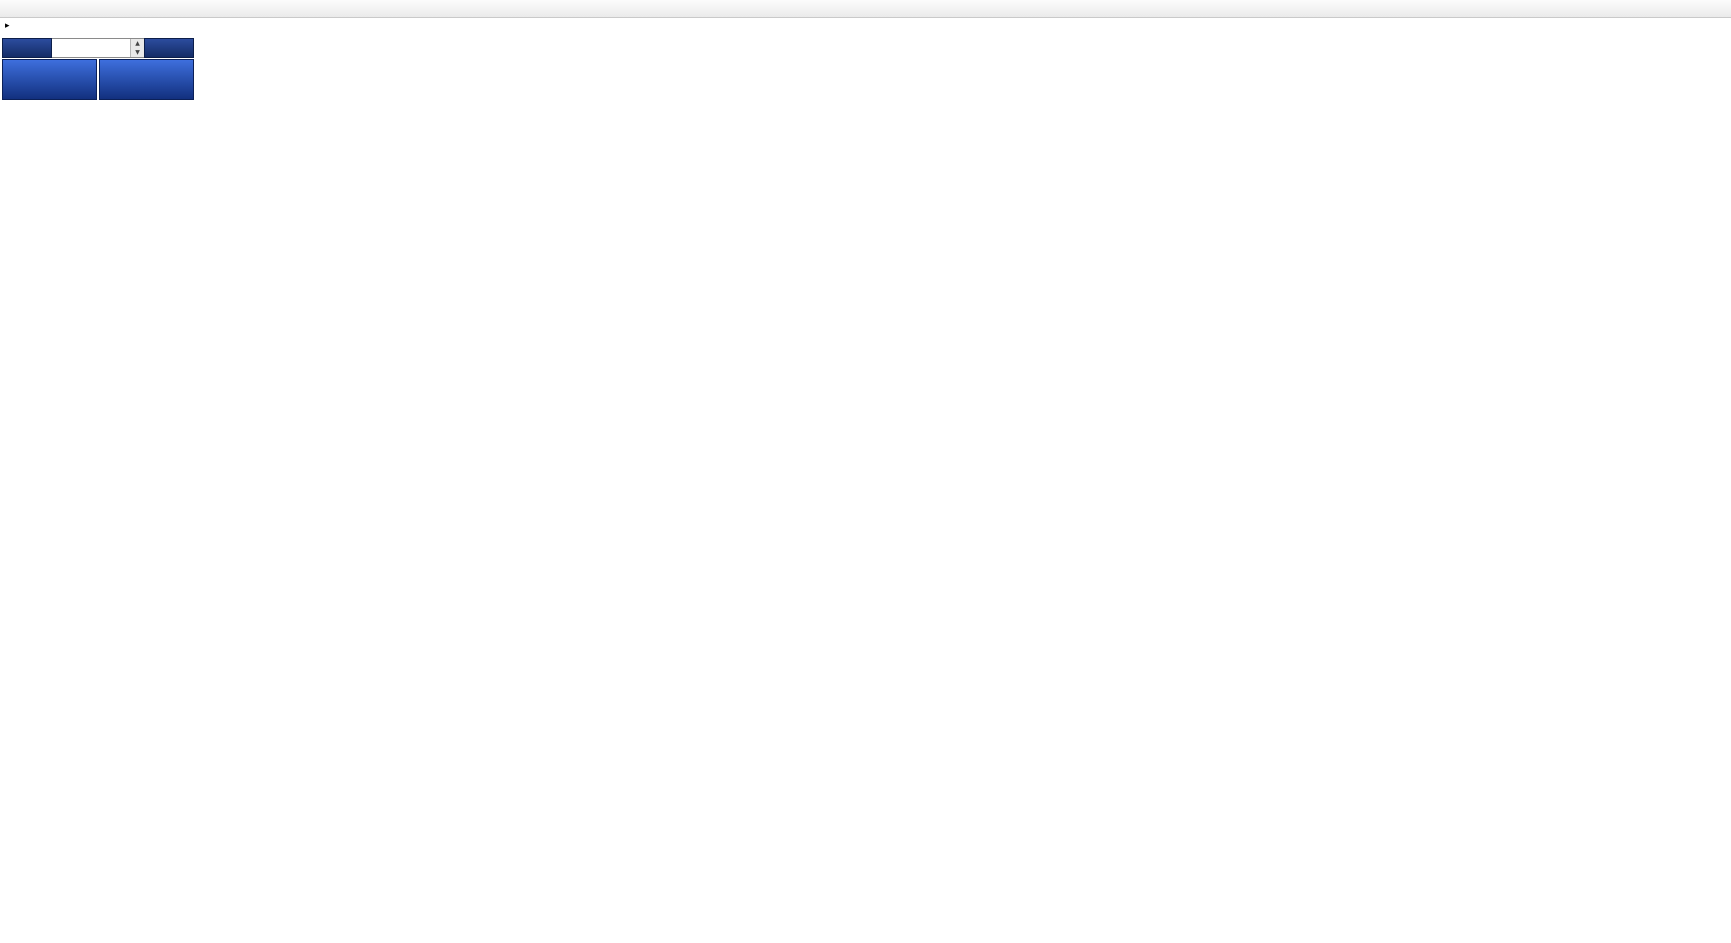  I want to click on volume-spinner: ▲ ▼, so click(137, 48).